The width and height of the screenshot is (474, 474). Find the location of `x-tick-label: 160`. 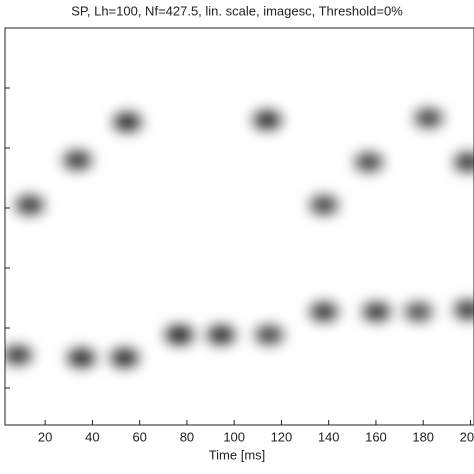

x-tick-label: 160 is located at coordinates (376, 436).